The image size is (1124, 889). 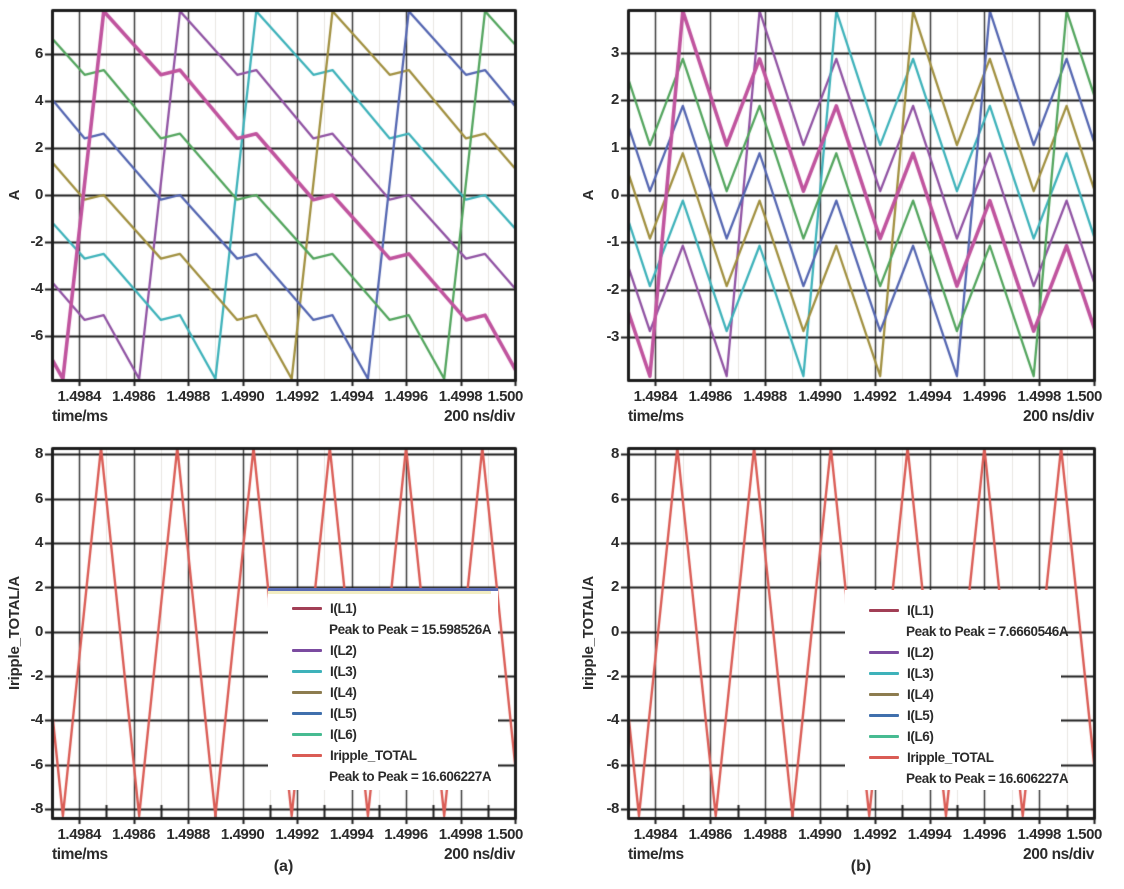 What do you see at coordinates (380, 592) in the screenshot?
I see `legend-accent-strip` at bounding box center [380, 592].